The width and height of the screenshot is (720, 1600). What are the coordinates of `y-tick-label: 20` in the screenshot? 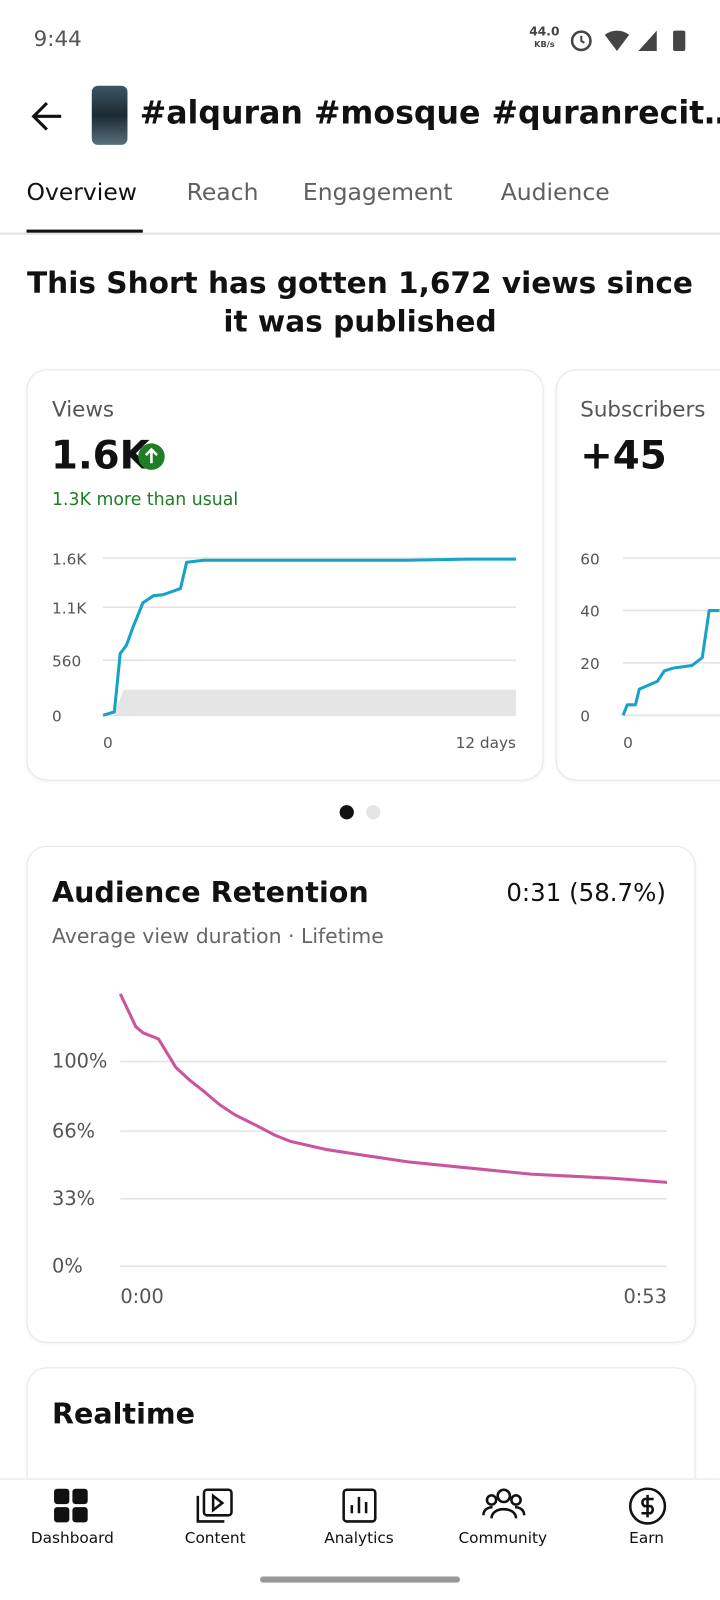 It's located at (589, 664).